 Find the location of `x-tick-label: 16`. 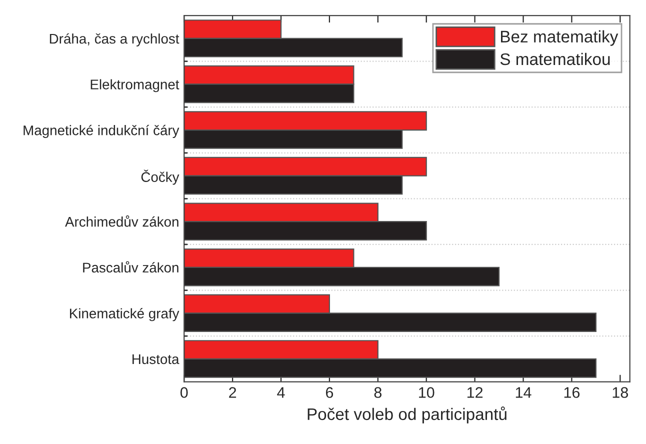

x-tick-label: 16 is located at coordinates (572, 392).